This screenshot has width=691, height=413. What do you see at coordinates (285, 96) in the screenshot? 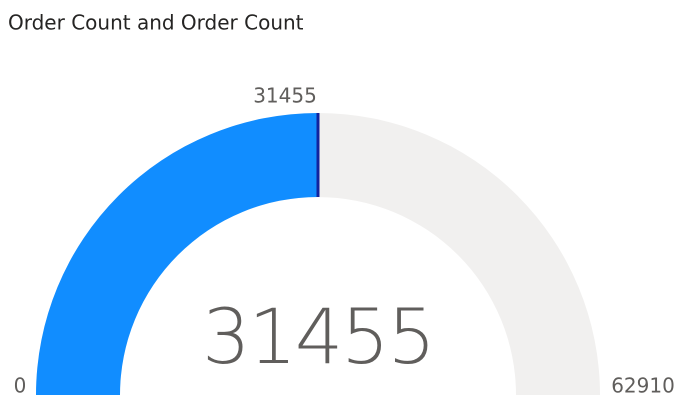
I see `target-label: 31455` at bounding box center [285, 96].